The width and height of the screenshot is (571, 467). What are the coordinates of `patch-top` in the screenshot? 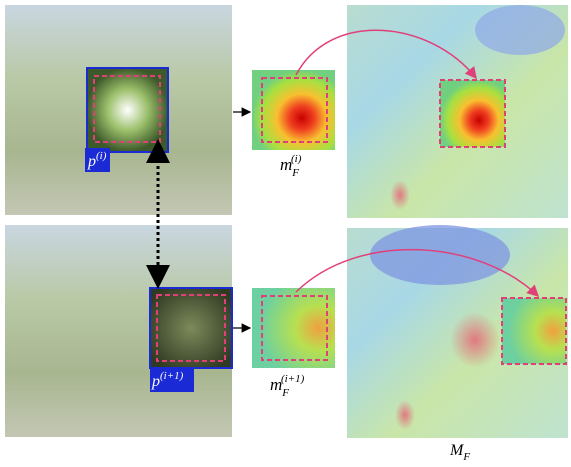 It's located at (127, 110).